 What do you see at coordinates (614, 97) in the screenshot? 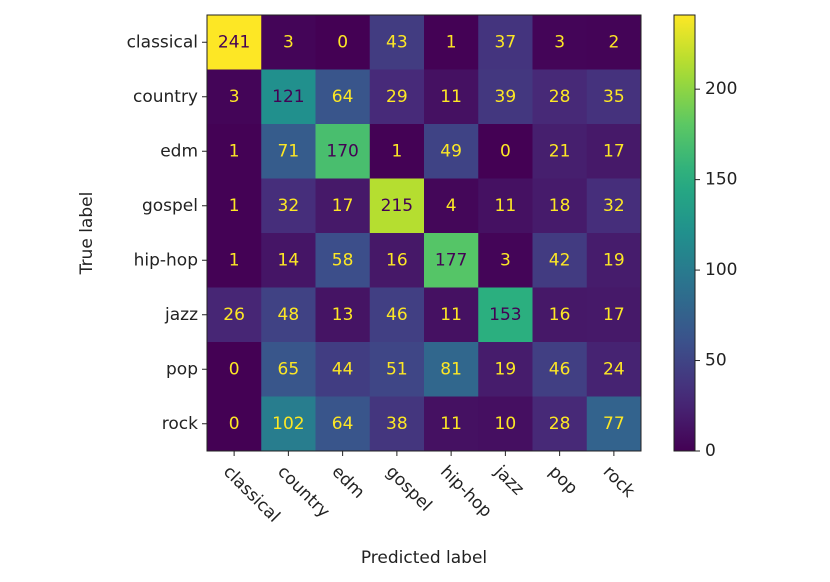
I see `cell-value-label: 35` at bounding box center [614, 97].